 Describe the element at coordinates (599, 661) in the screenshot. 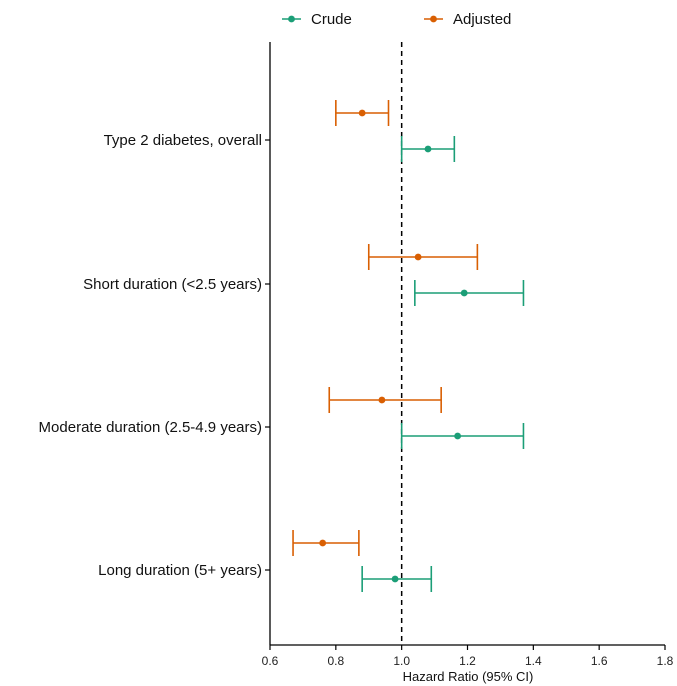

I see `x-tick-label: 1.6` at that location.